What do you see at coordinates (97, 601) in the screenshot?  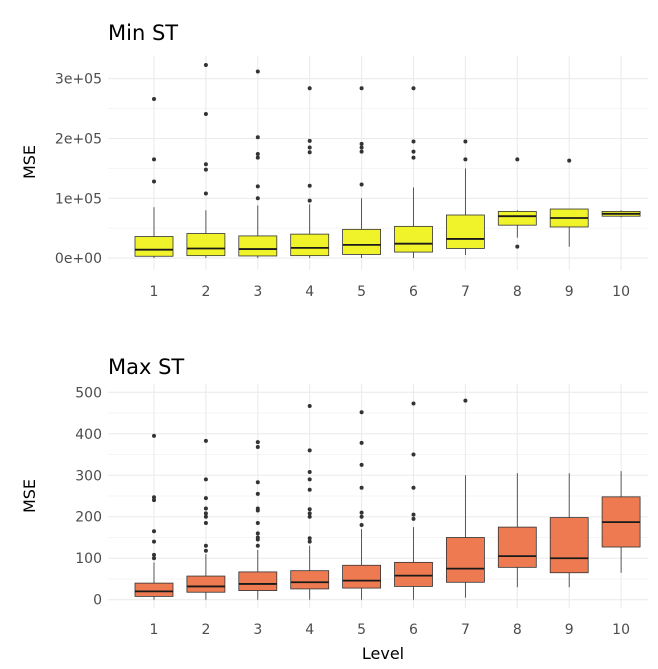 I see `y-tick-label: 0` at bounding box center [97, 601].